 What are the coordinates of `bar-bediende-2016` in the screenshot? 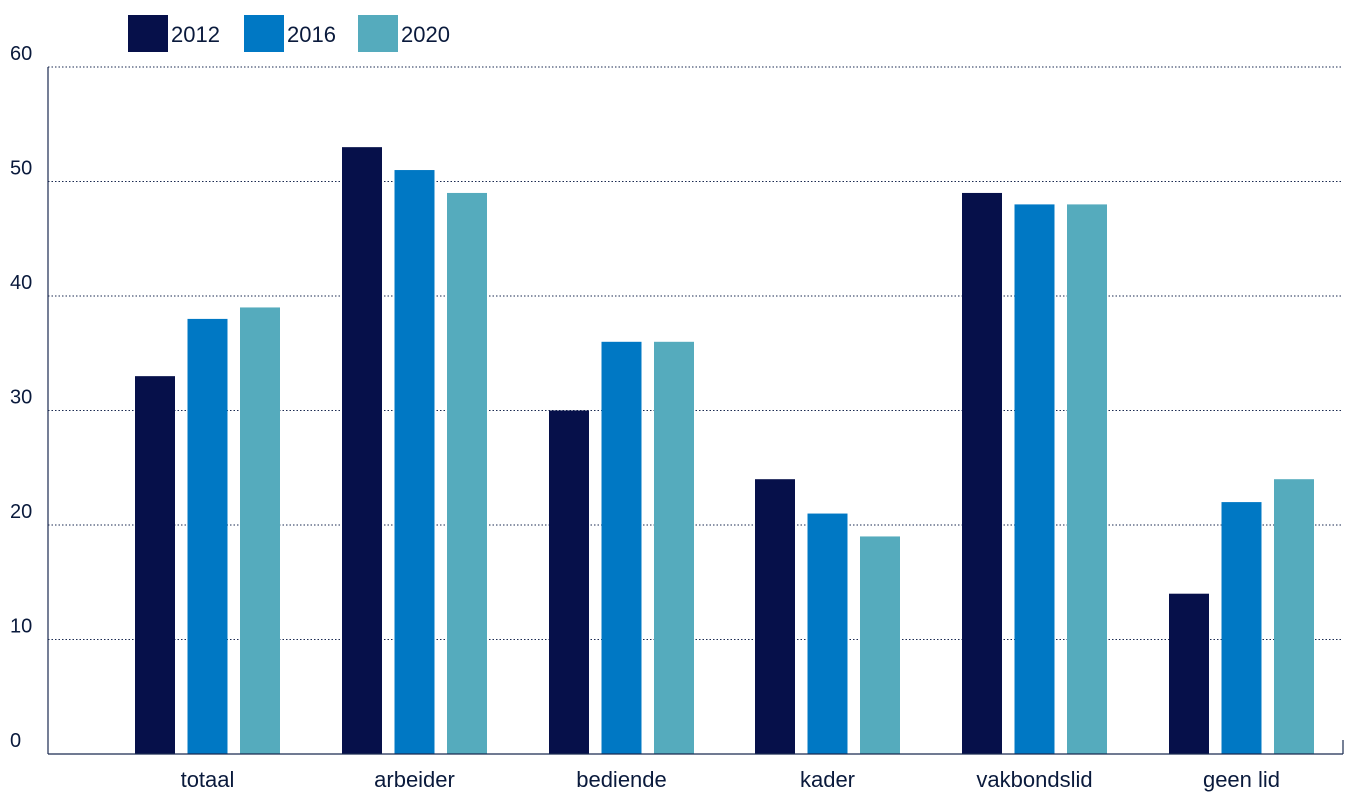 It's located at (621, 547).